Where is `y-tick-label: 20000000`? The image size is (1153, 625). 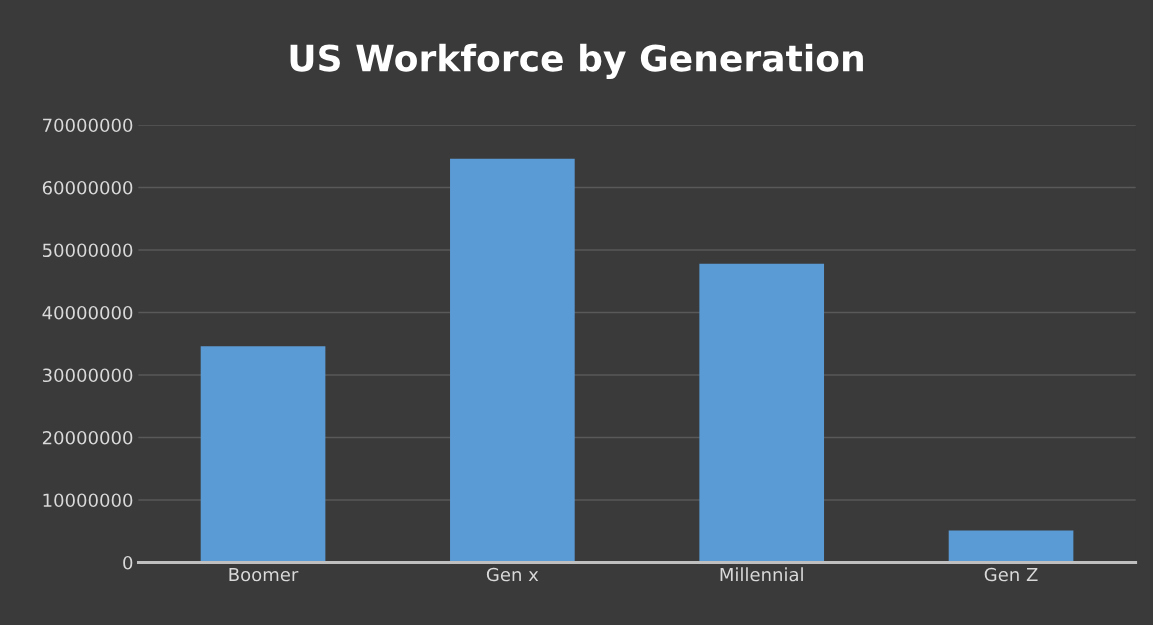
y-tick-label: 20000000 is located at coordinates (87, 437).